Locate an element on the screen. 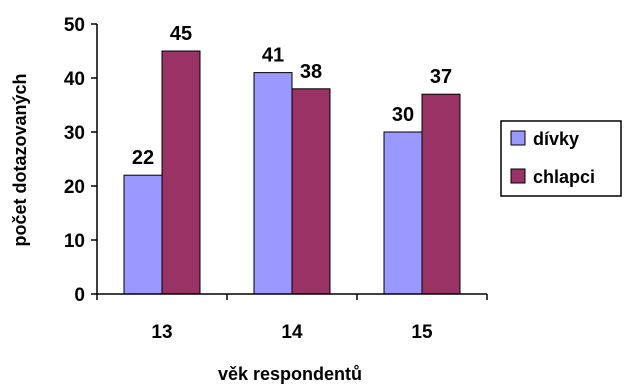  legend: dívky chlapci is located at coordinates (561, 158).